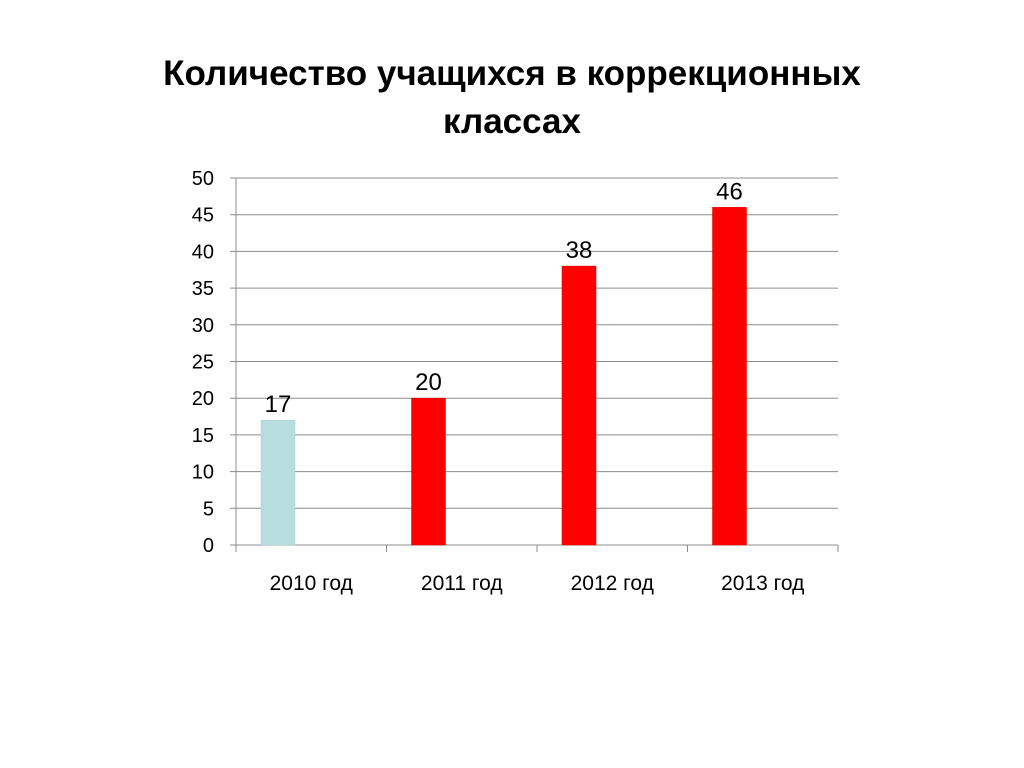  Describe the element at coordinates (512, 73) in the screenshot. I see `chart-title-line-1: Количество учащихся в коррекционных` at that location.